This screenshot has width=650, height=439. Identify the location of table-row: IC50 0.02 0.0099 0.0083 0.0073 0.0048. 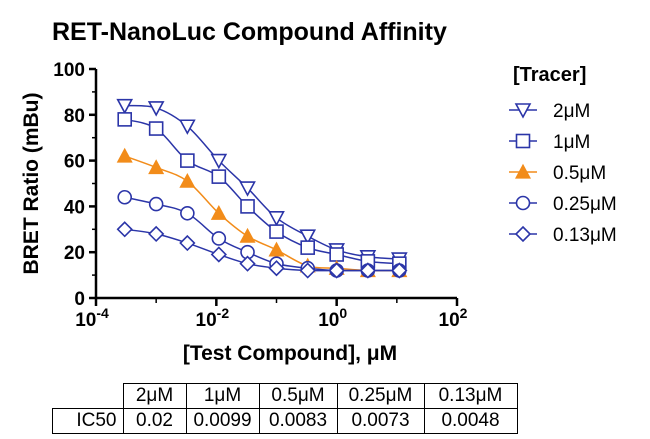
(285, 421).